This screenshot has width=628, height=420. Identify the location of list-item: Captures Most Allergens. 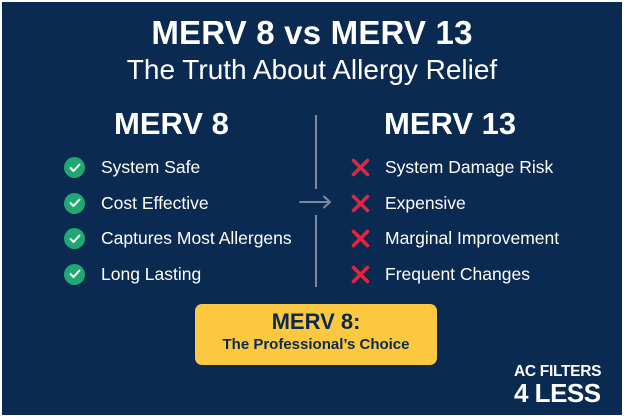
(178, 239).